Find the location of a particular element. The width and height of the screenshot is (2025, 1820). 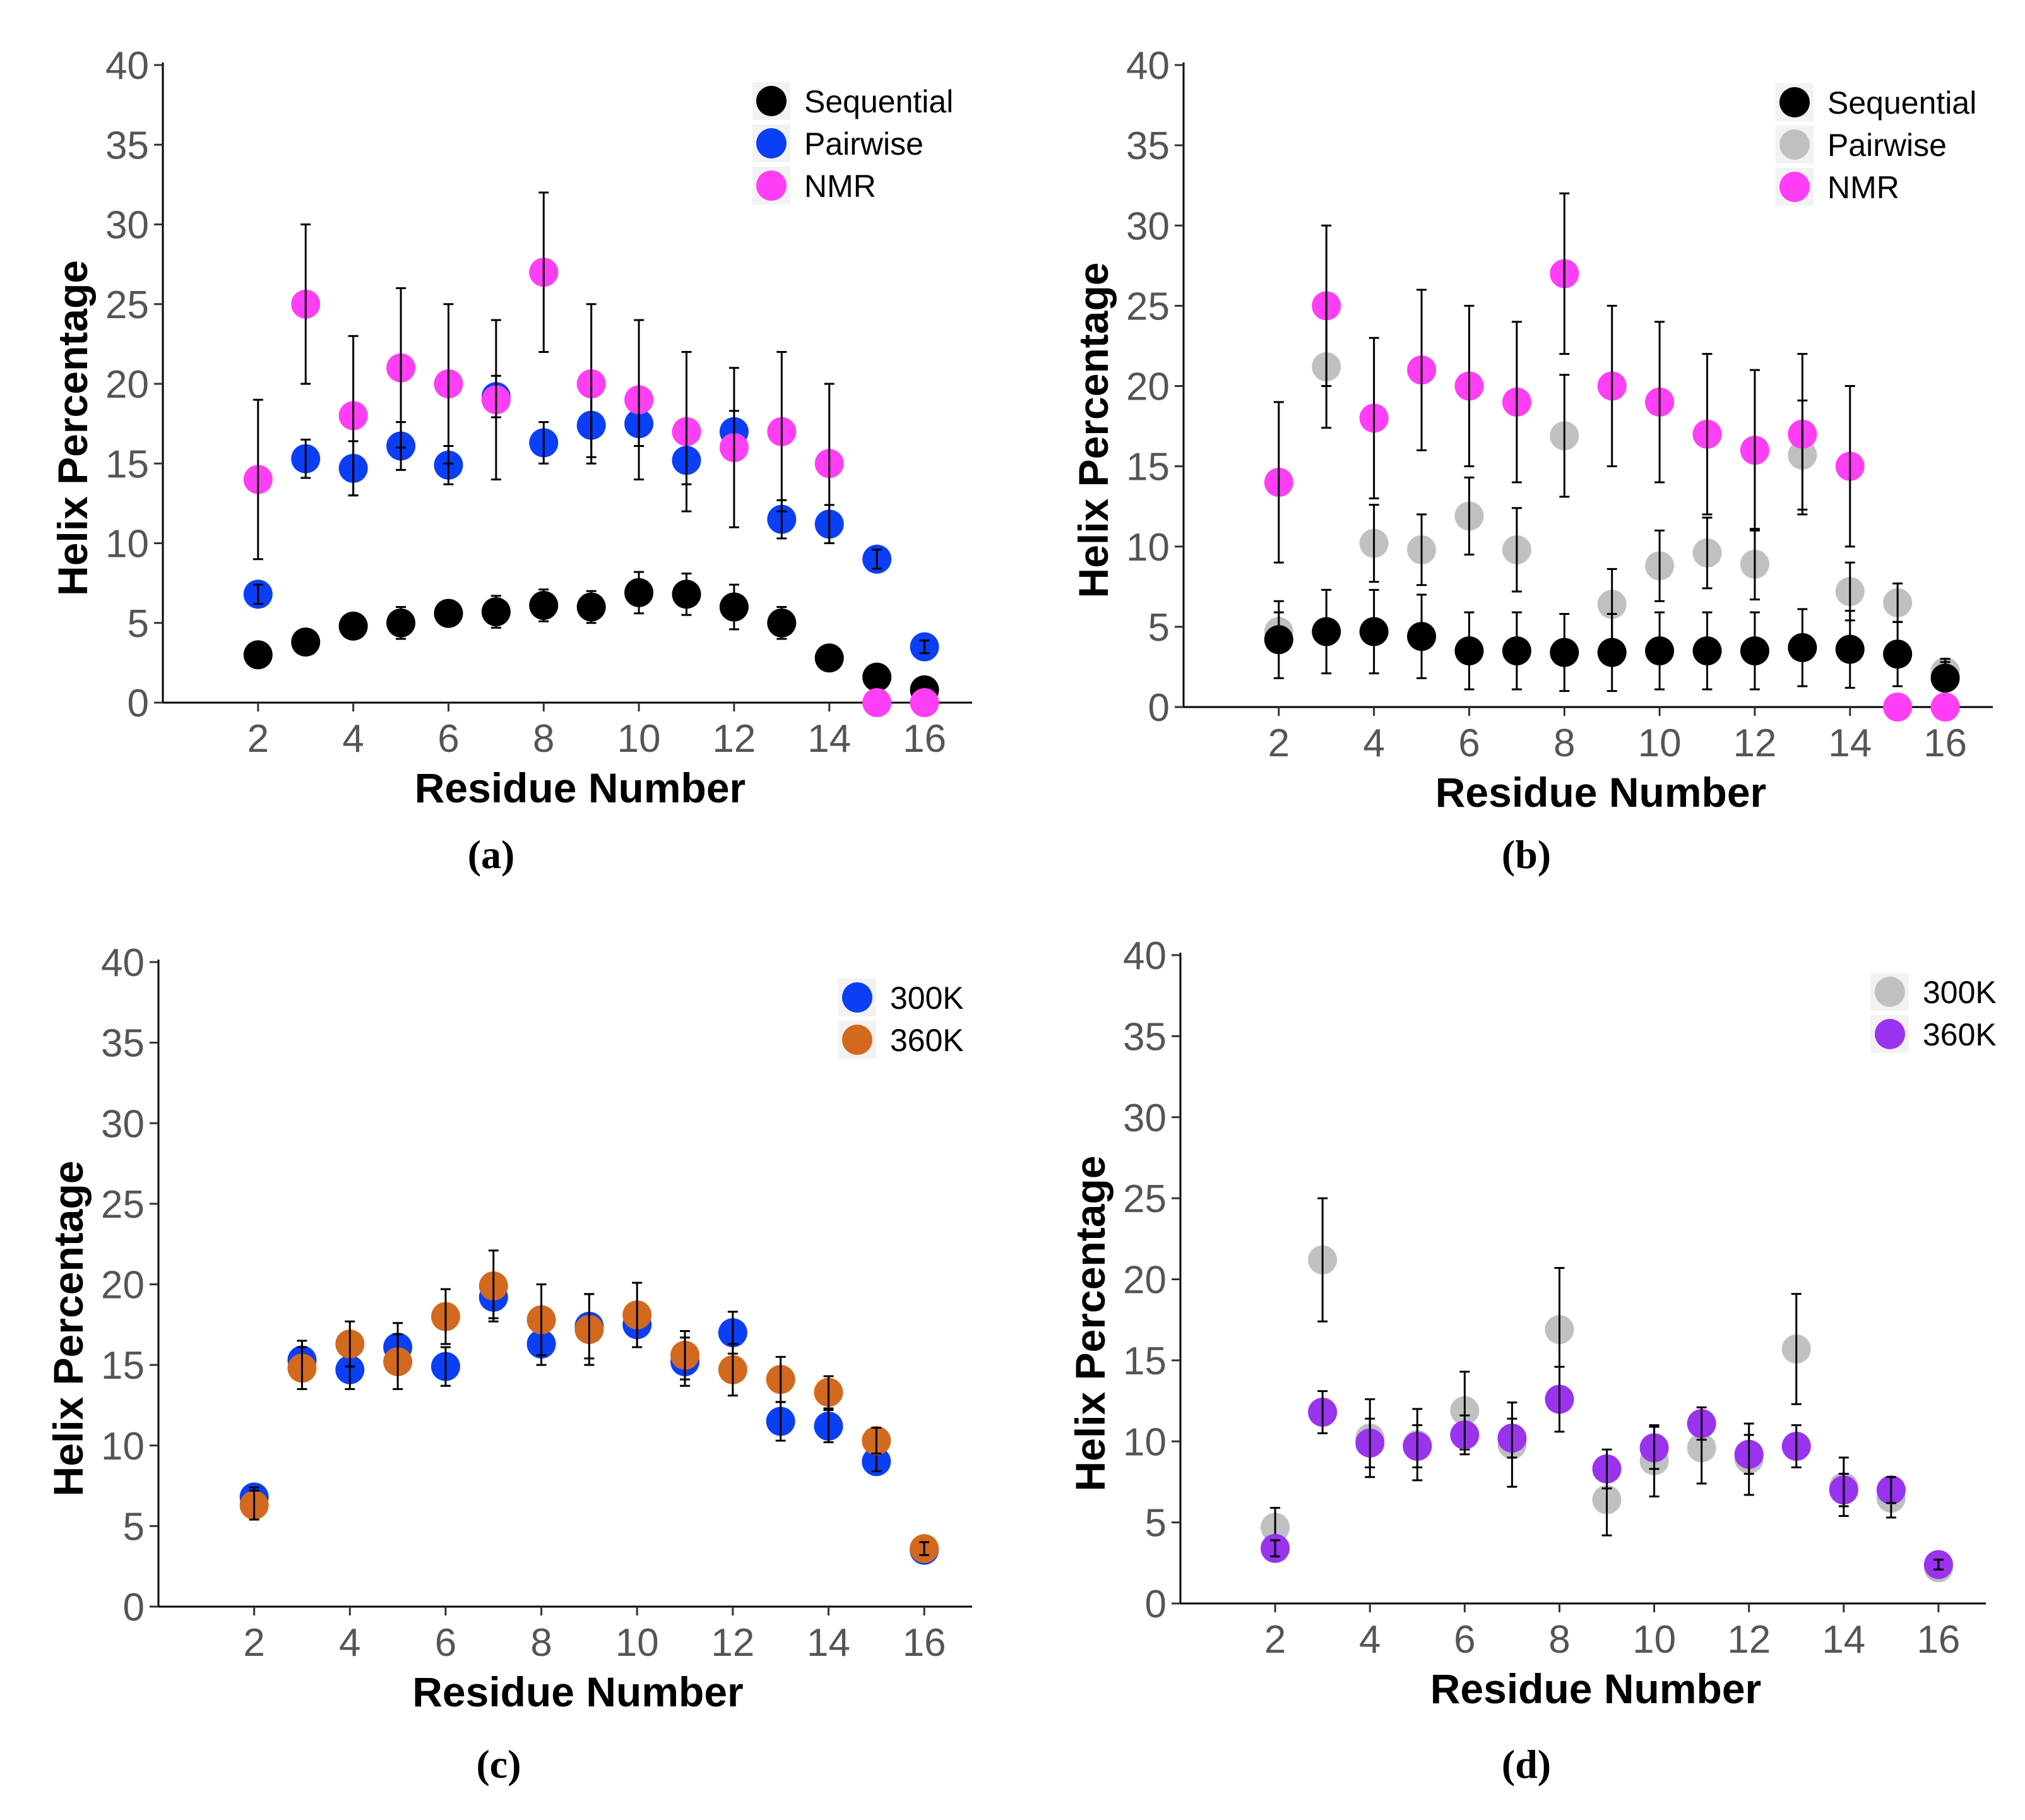

panel-caption: (c) is located at coordinates (498, 1764).